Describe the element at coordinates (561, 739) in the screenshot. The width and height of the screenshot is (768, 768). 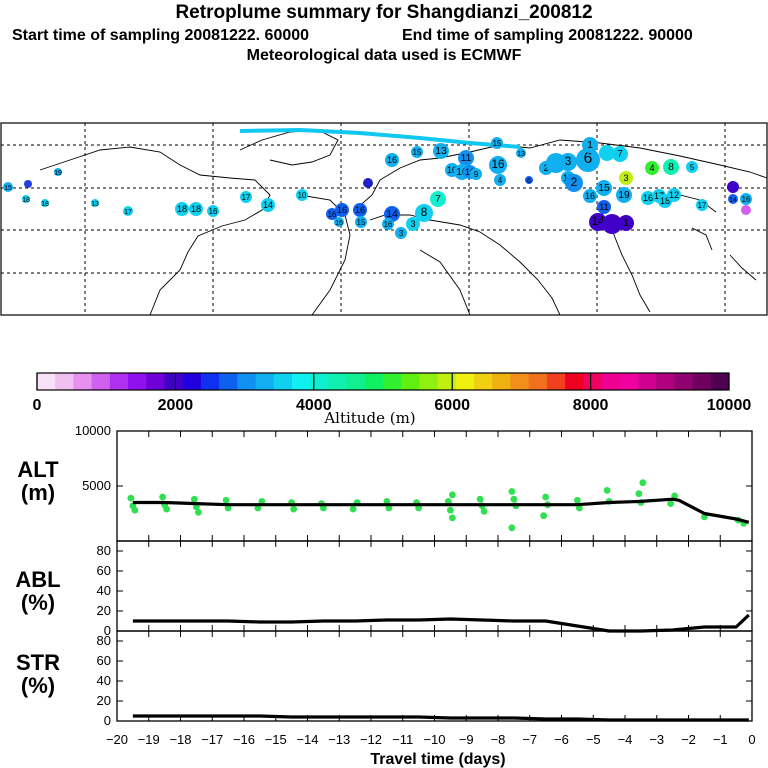
I see `x-tick-label: −6` at that location.